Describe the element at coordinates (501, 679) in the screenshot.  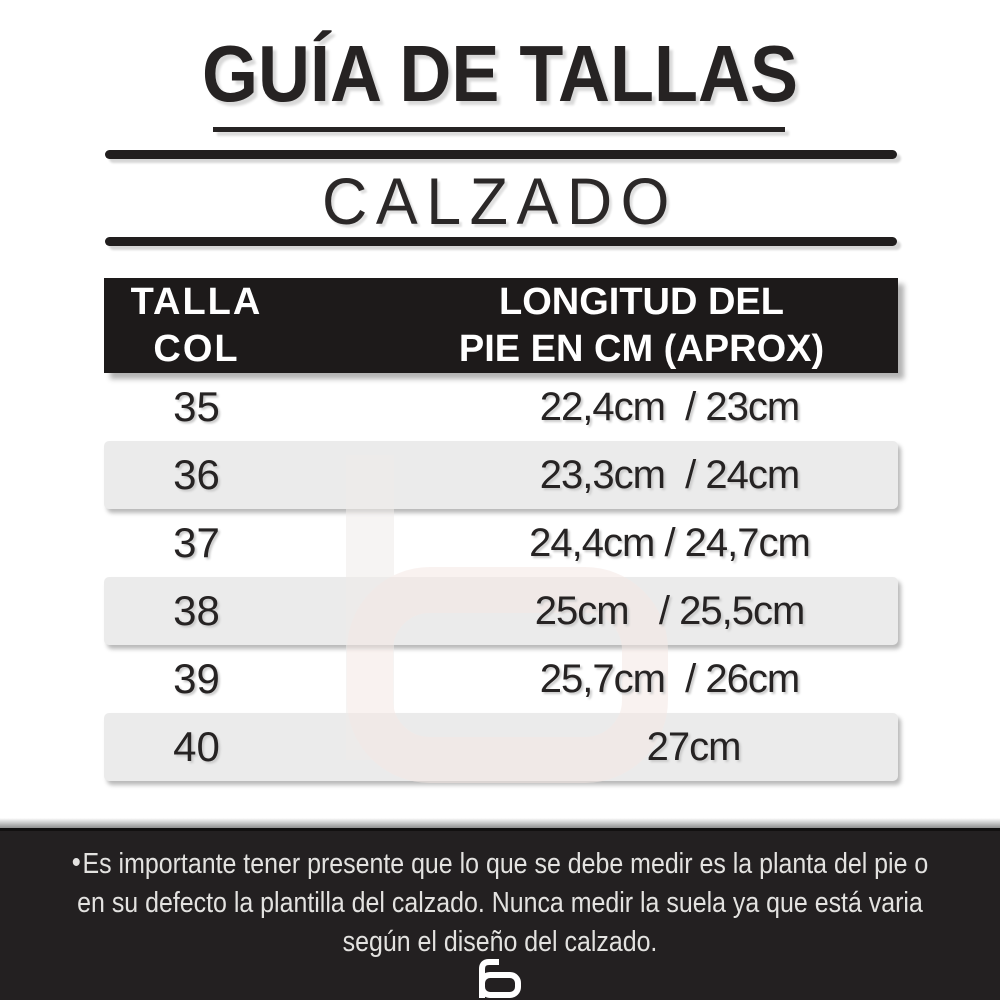
I see `table-row: 39 25,7cm / 26cm` at that location.